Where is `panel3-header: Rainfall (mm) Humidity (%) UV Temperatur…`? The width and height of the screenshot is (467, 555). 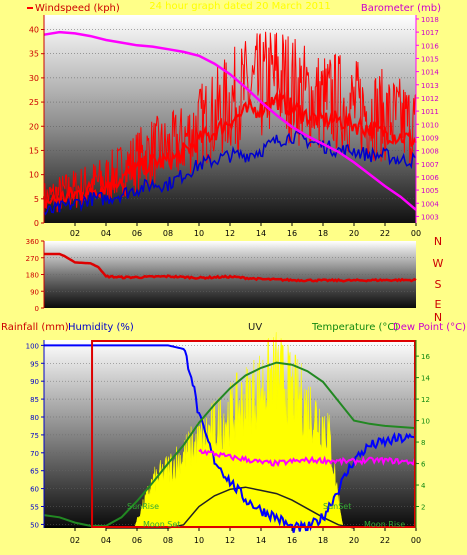 panel3-header: Rainfall (mm) Humidity (%) UV Temperatur… is located at coordinates (233, 327).